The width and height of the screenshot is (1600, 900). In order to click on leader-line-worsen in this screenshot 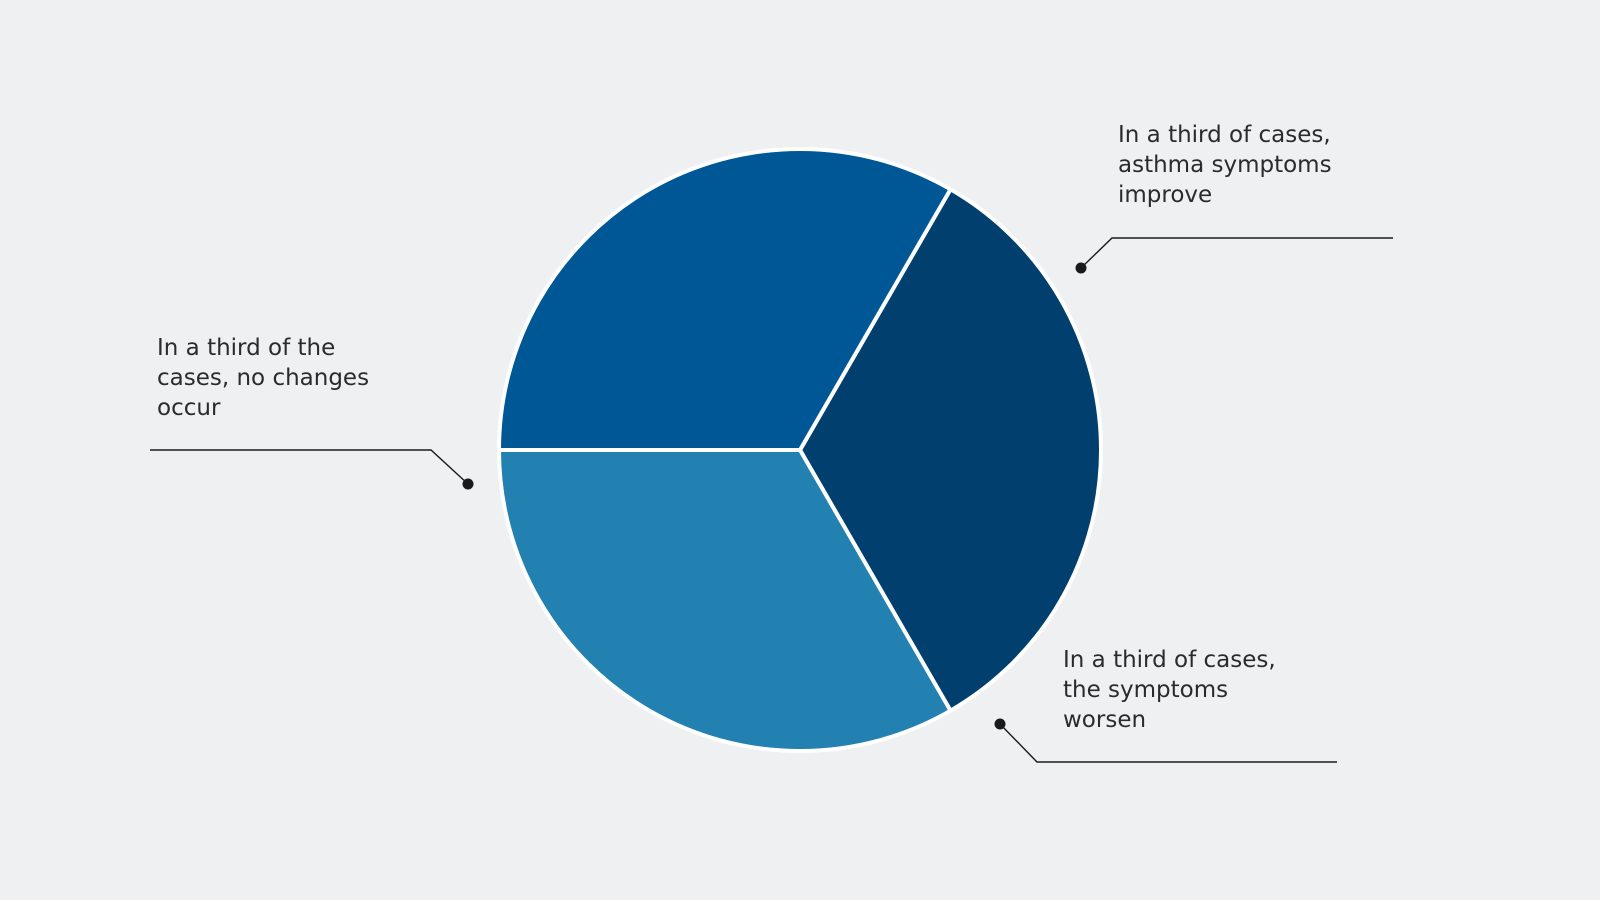, I will do `click(1168, 743)`.